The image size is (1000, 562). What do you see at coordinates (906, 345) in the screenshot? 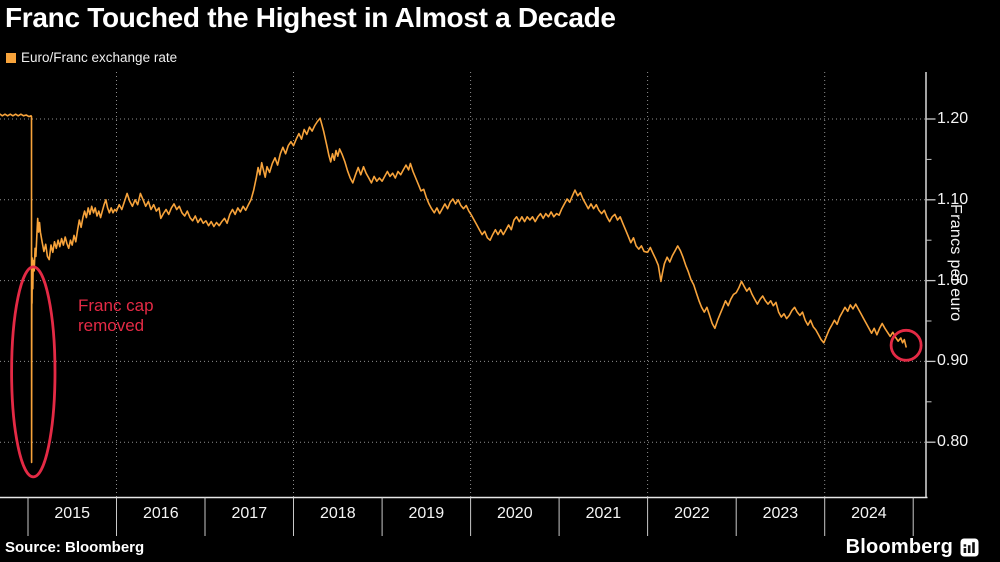
I see `endpoint-circle-annotation` at bounding box center [906, 345].